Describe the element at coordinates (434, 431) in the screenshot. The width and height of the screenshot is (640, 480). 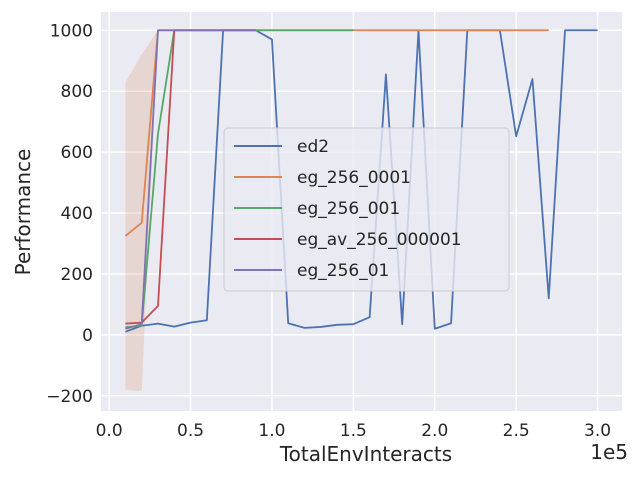
I see `x-tick-label: 2.0` at that location.